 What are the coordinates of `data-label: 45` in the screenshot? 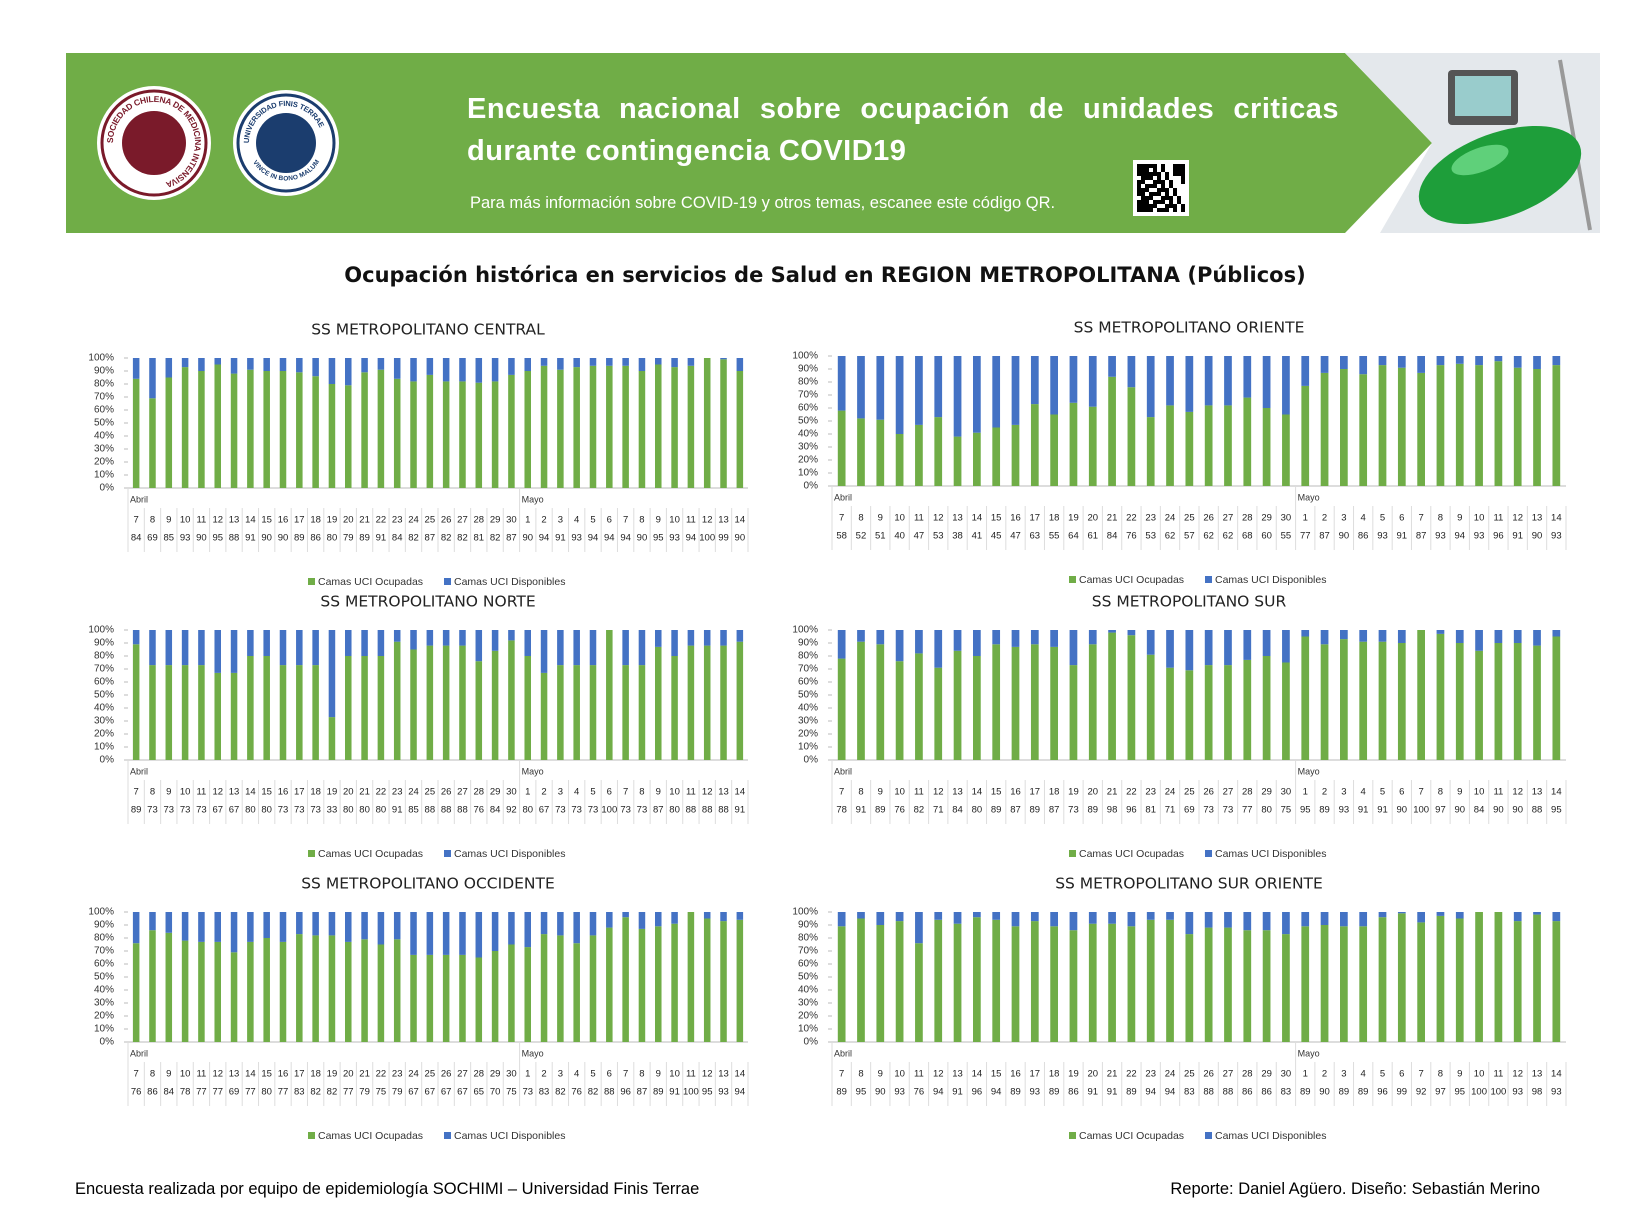 It's located at (996, 536).